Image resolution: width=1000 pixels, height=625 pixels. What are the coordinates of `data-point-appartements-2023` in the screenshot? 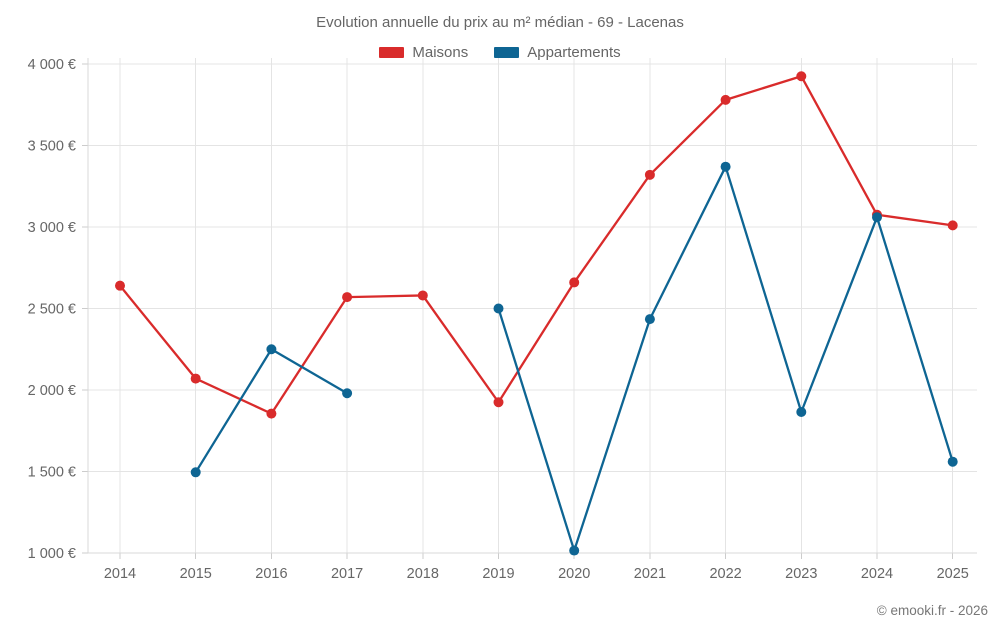 It's located at (801, 412).